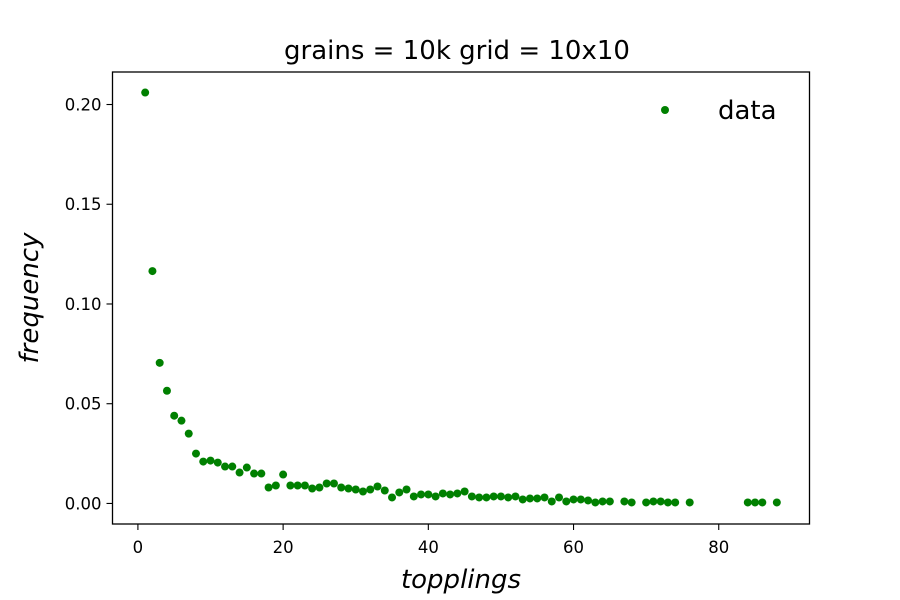  I want to click on y-tick-label: 0.15, so click(83, 204).